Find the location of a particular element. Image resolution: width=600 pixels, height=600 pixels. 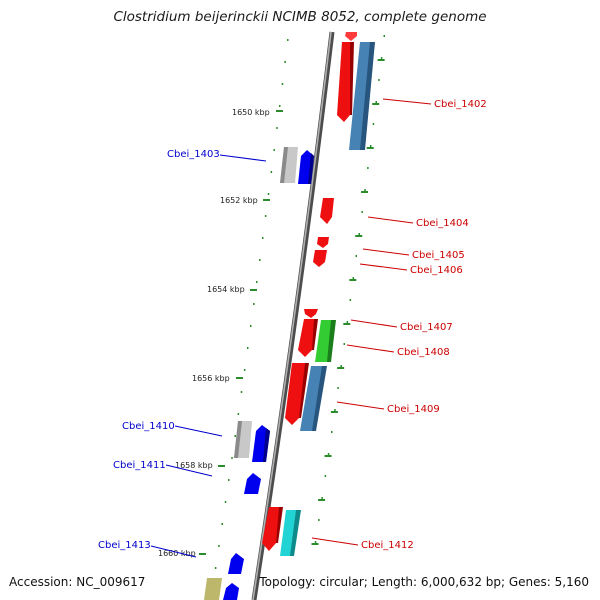

kbp-label: 1656 kbp is located at coordinates (211, 378).